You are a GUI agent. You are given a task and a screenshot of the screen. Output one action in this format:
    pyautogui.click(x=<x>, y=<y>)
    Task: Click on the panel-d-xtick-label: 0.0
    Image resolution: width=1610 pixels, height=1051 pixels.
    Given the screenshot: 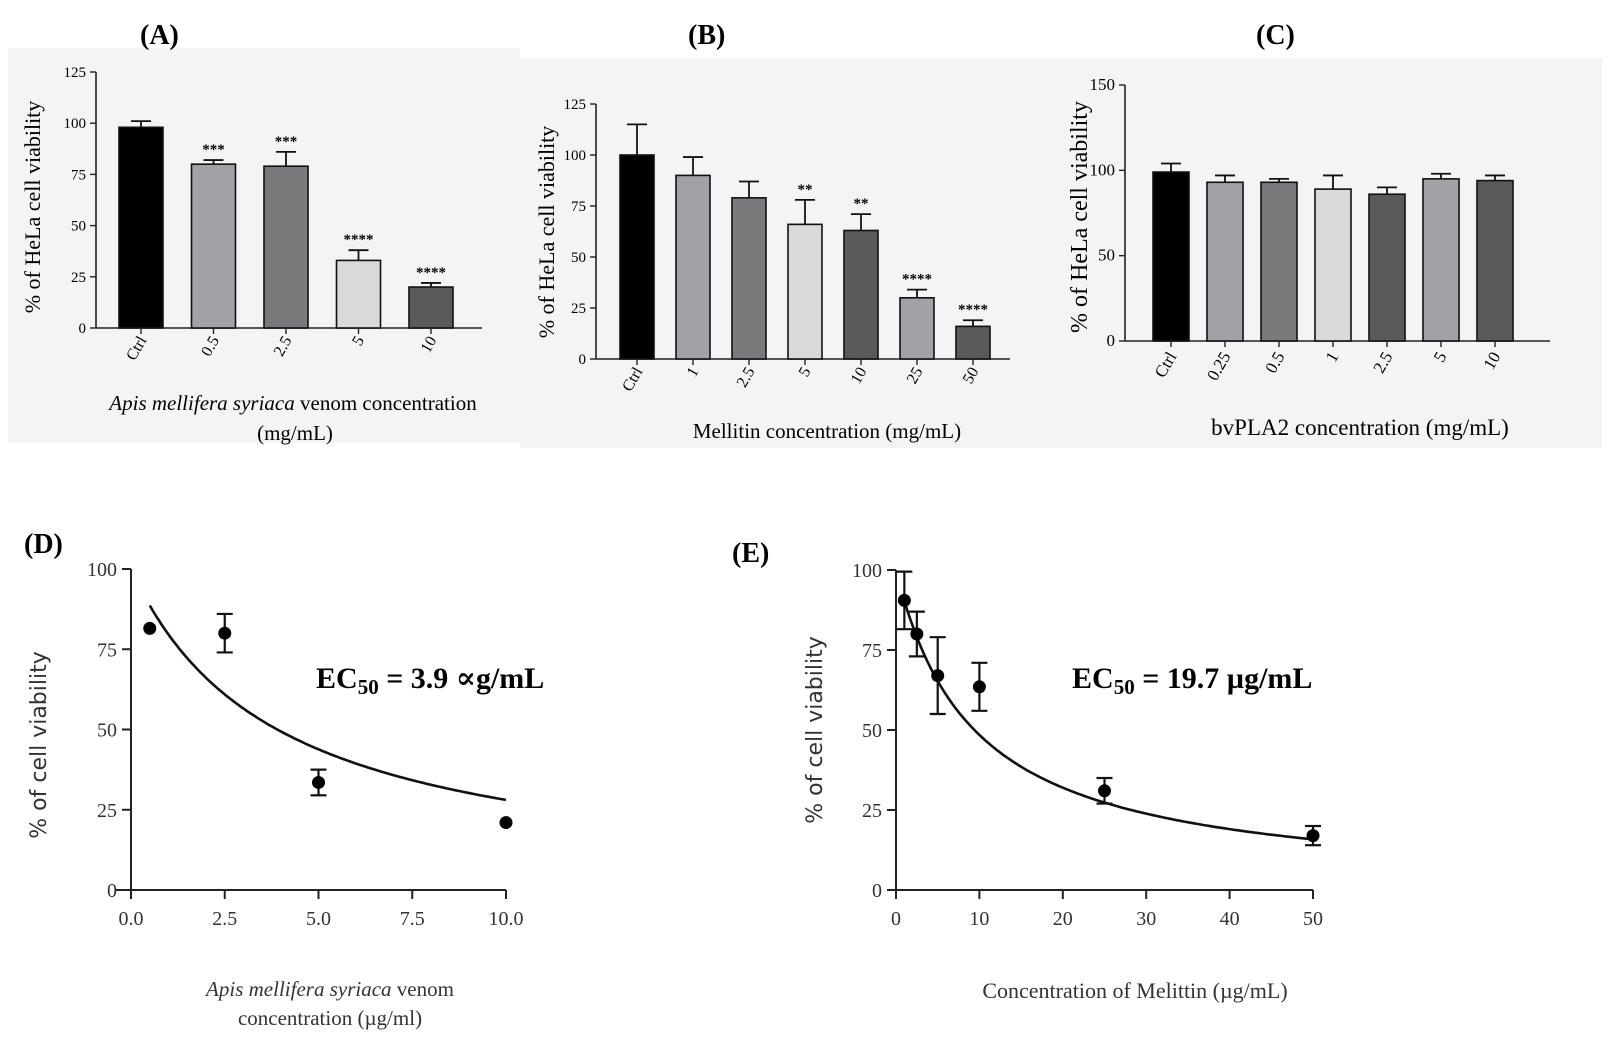 What is the action you would take?
    pyautogui.click(x=131, y=919)
    